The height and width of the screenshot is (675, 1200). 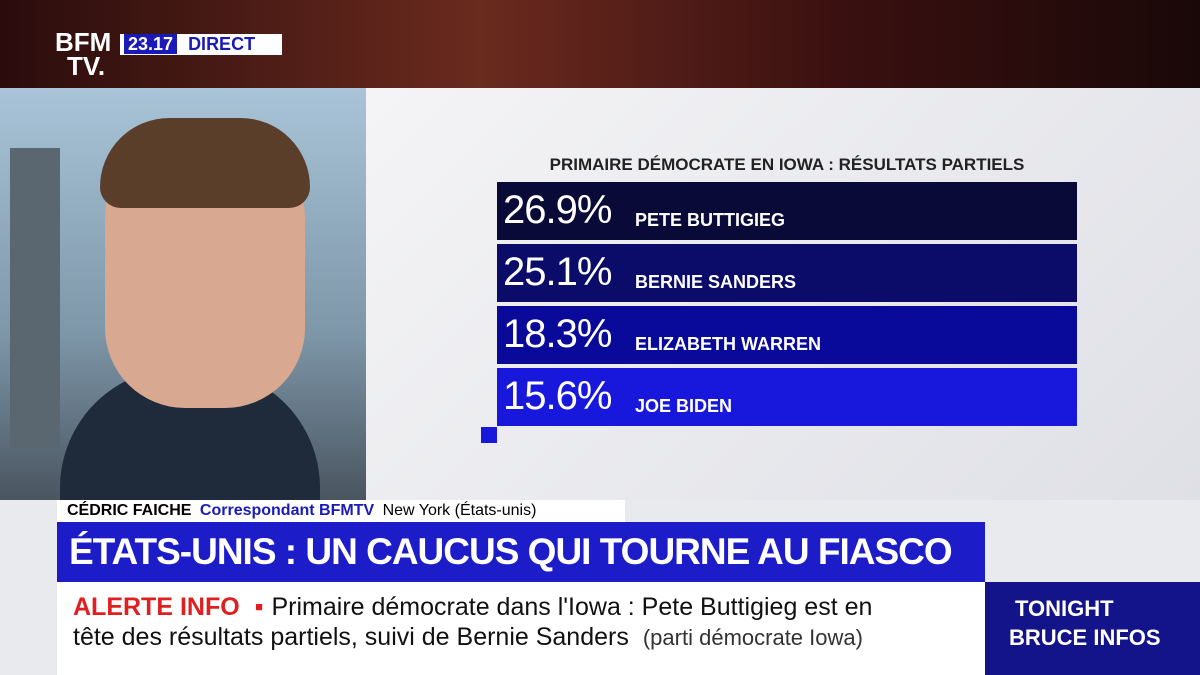 What do you see at coordinates (752, 637) in the screenshot?
I see `ticker-source: (parti démocrate Iowa)` at bounding box center [752, 637].